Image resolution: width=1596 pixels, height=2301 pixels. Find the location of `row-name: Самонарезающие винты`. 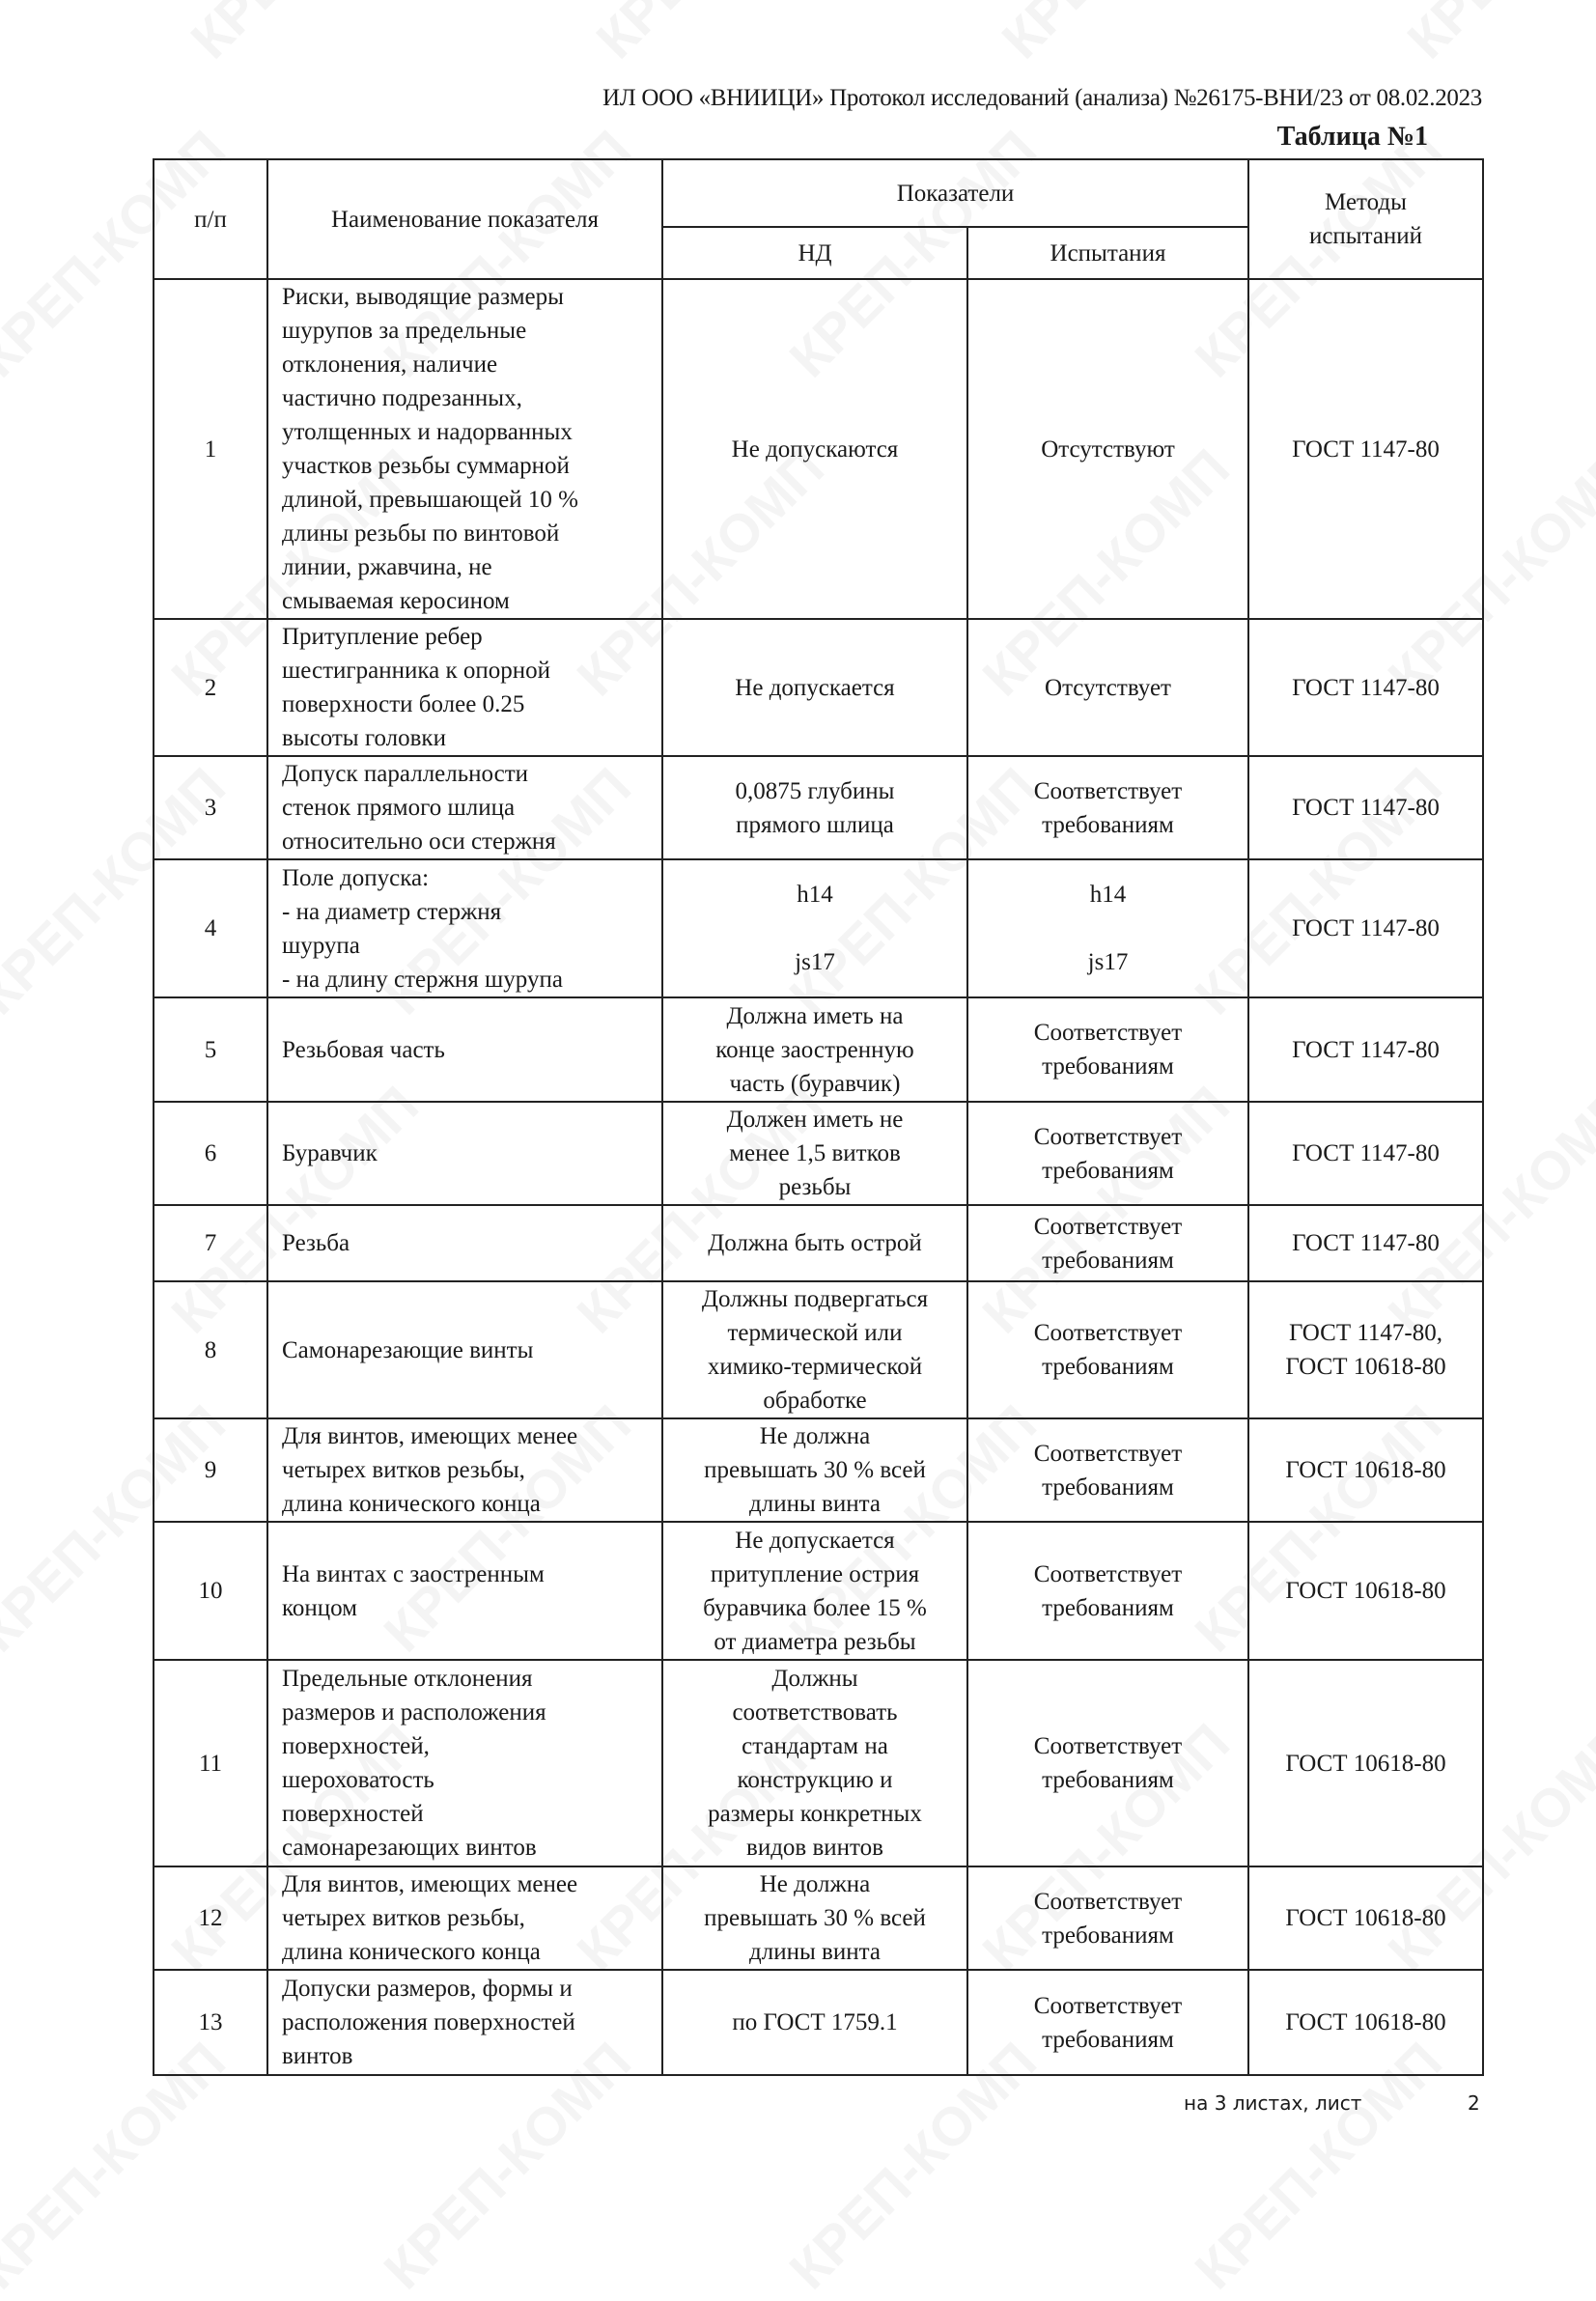

row-name: Самонарезающие винты is located at coordinates (465, 1349).